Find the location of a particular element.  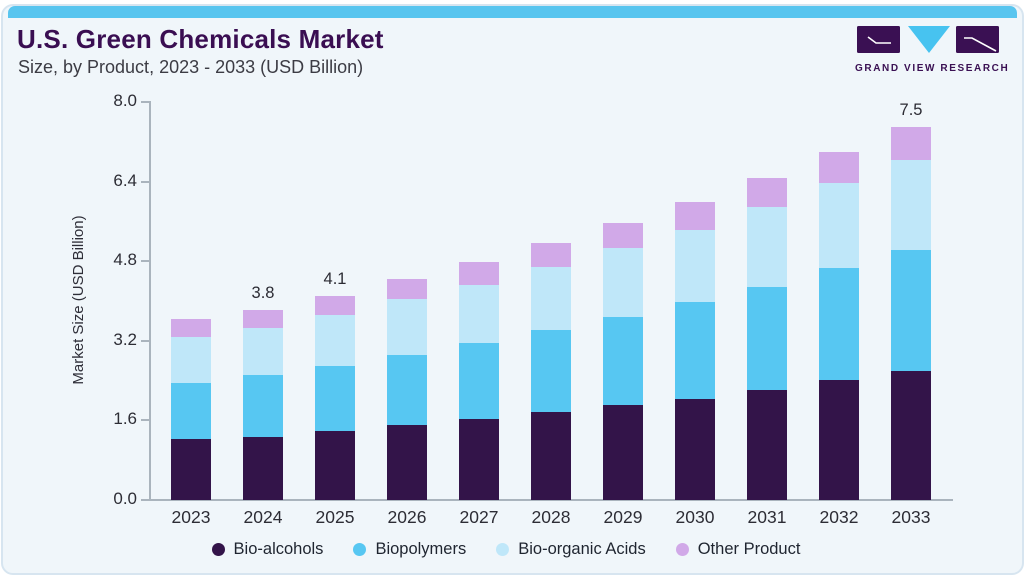

y-tick-label: 3.2 is located at coordinates (125, 339).